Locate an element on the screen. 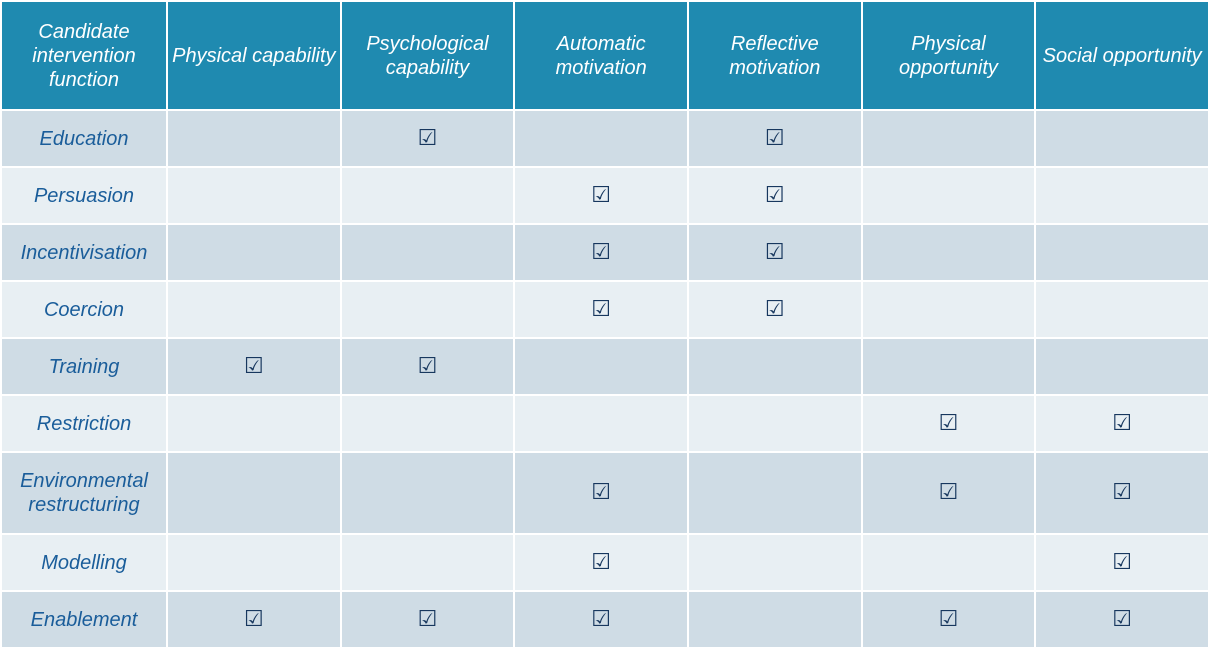 Image resolution: width=1210 pixels, height=649 pixels. table-row: Incentivisation ☑ ☑ is located at coordinates (605, 252).